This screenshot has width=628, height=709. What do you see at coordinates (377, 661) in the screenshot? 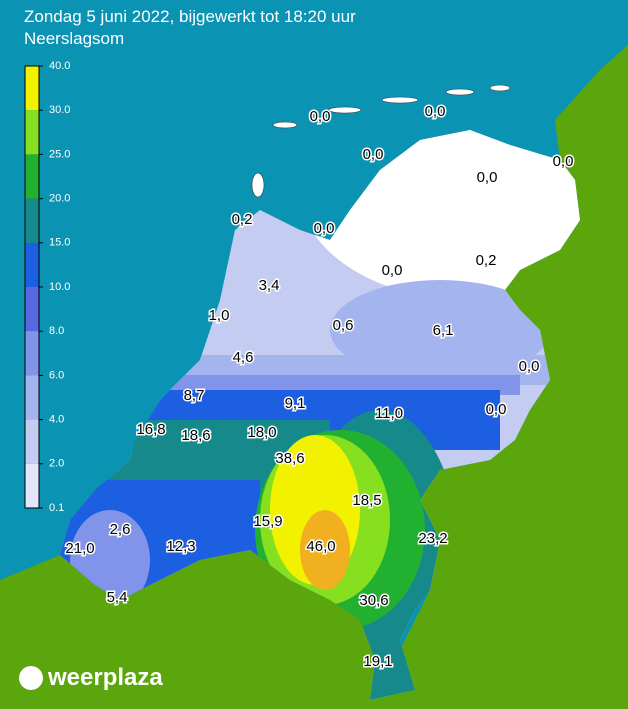
I see `reading-label: 19,1` at bounding box center [377, 661].